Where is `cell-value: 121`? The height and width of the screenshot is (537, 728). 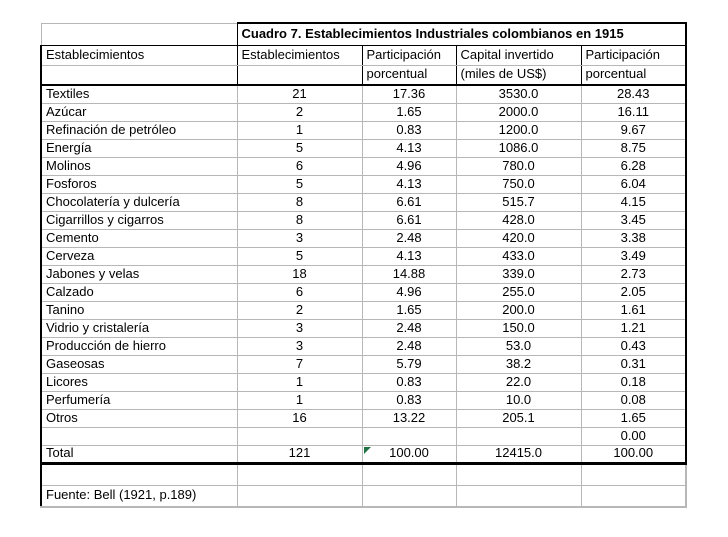
cell-value: 121 is located at coordinates (299, 454).